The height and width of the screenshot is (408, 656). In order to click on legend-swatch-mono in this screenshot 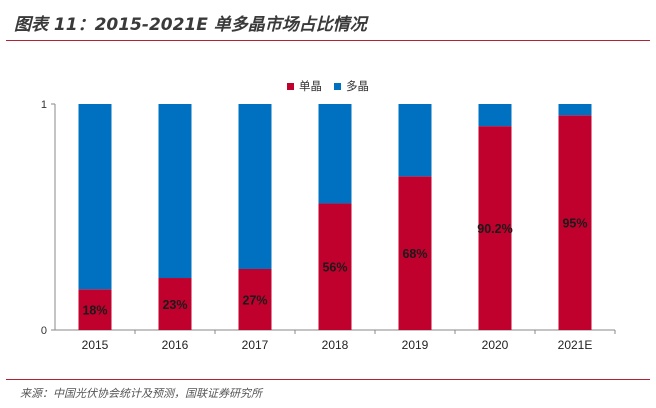, I will do `click(290, 86)`.